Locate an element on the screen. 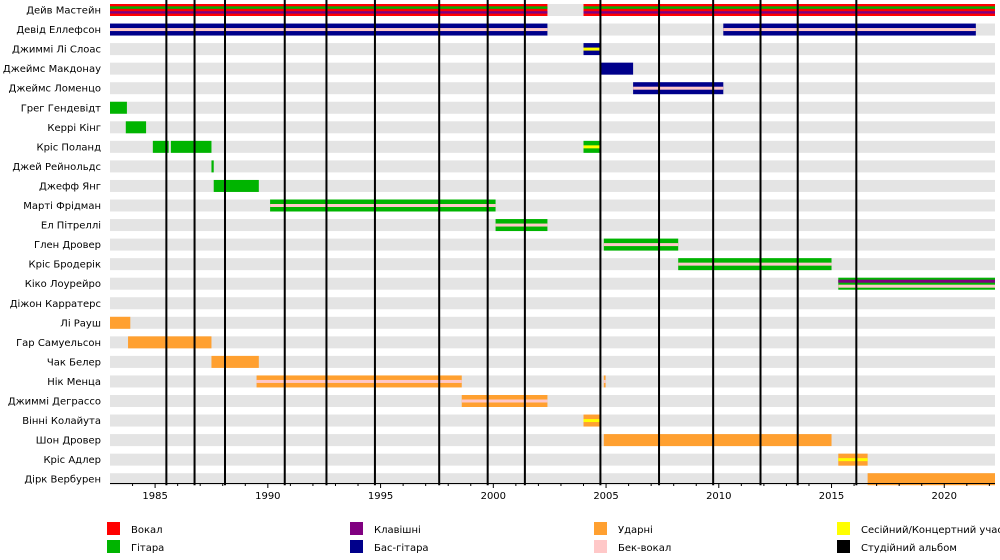  legend-item-vocals: Вокал is located at coordinates (135, 529).